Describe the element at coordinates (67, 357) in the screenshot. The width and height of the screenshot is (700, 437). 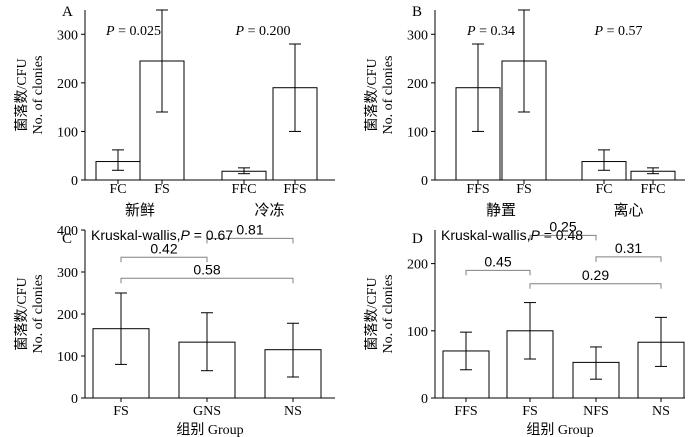
I see `panel-c-y-tick-label: 100` at that location.